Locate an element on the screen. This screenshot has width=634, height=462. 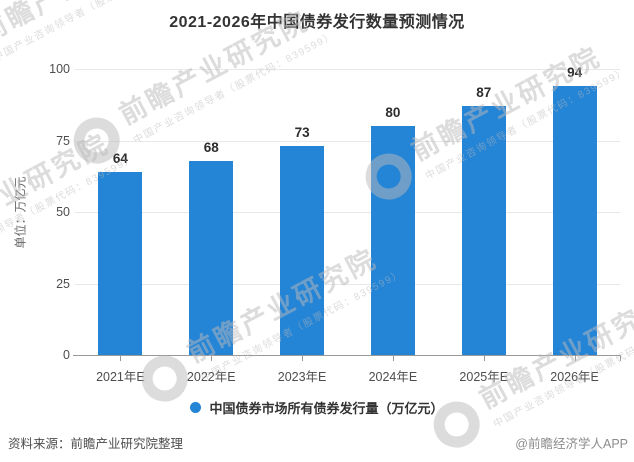
y-axis-unit-label: 单位：万亿元 is located at coordinates (20, 212).